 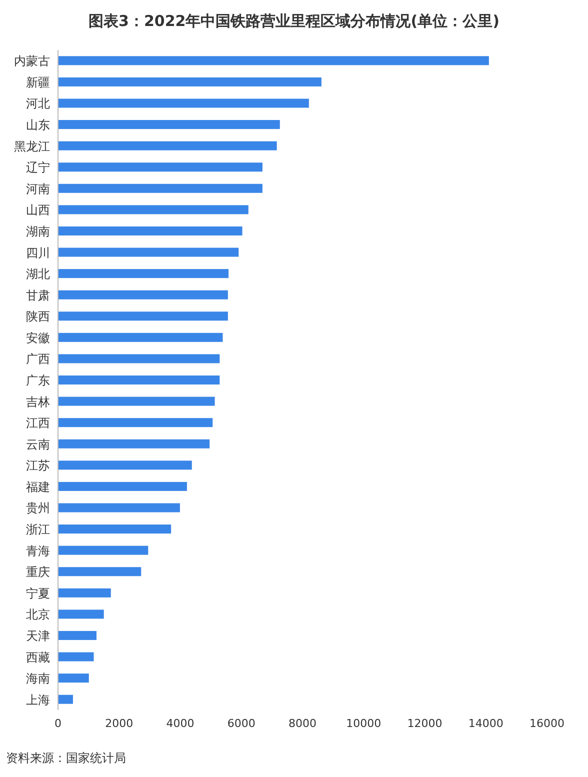 I want to click on y-tick-label: 宁夏, so click(x=38, y=593).